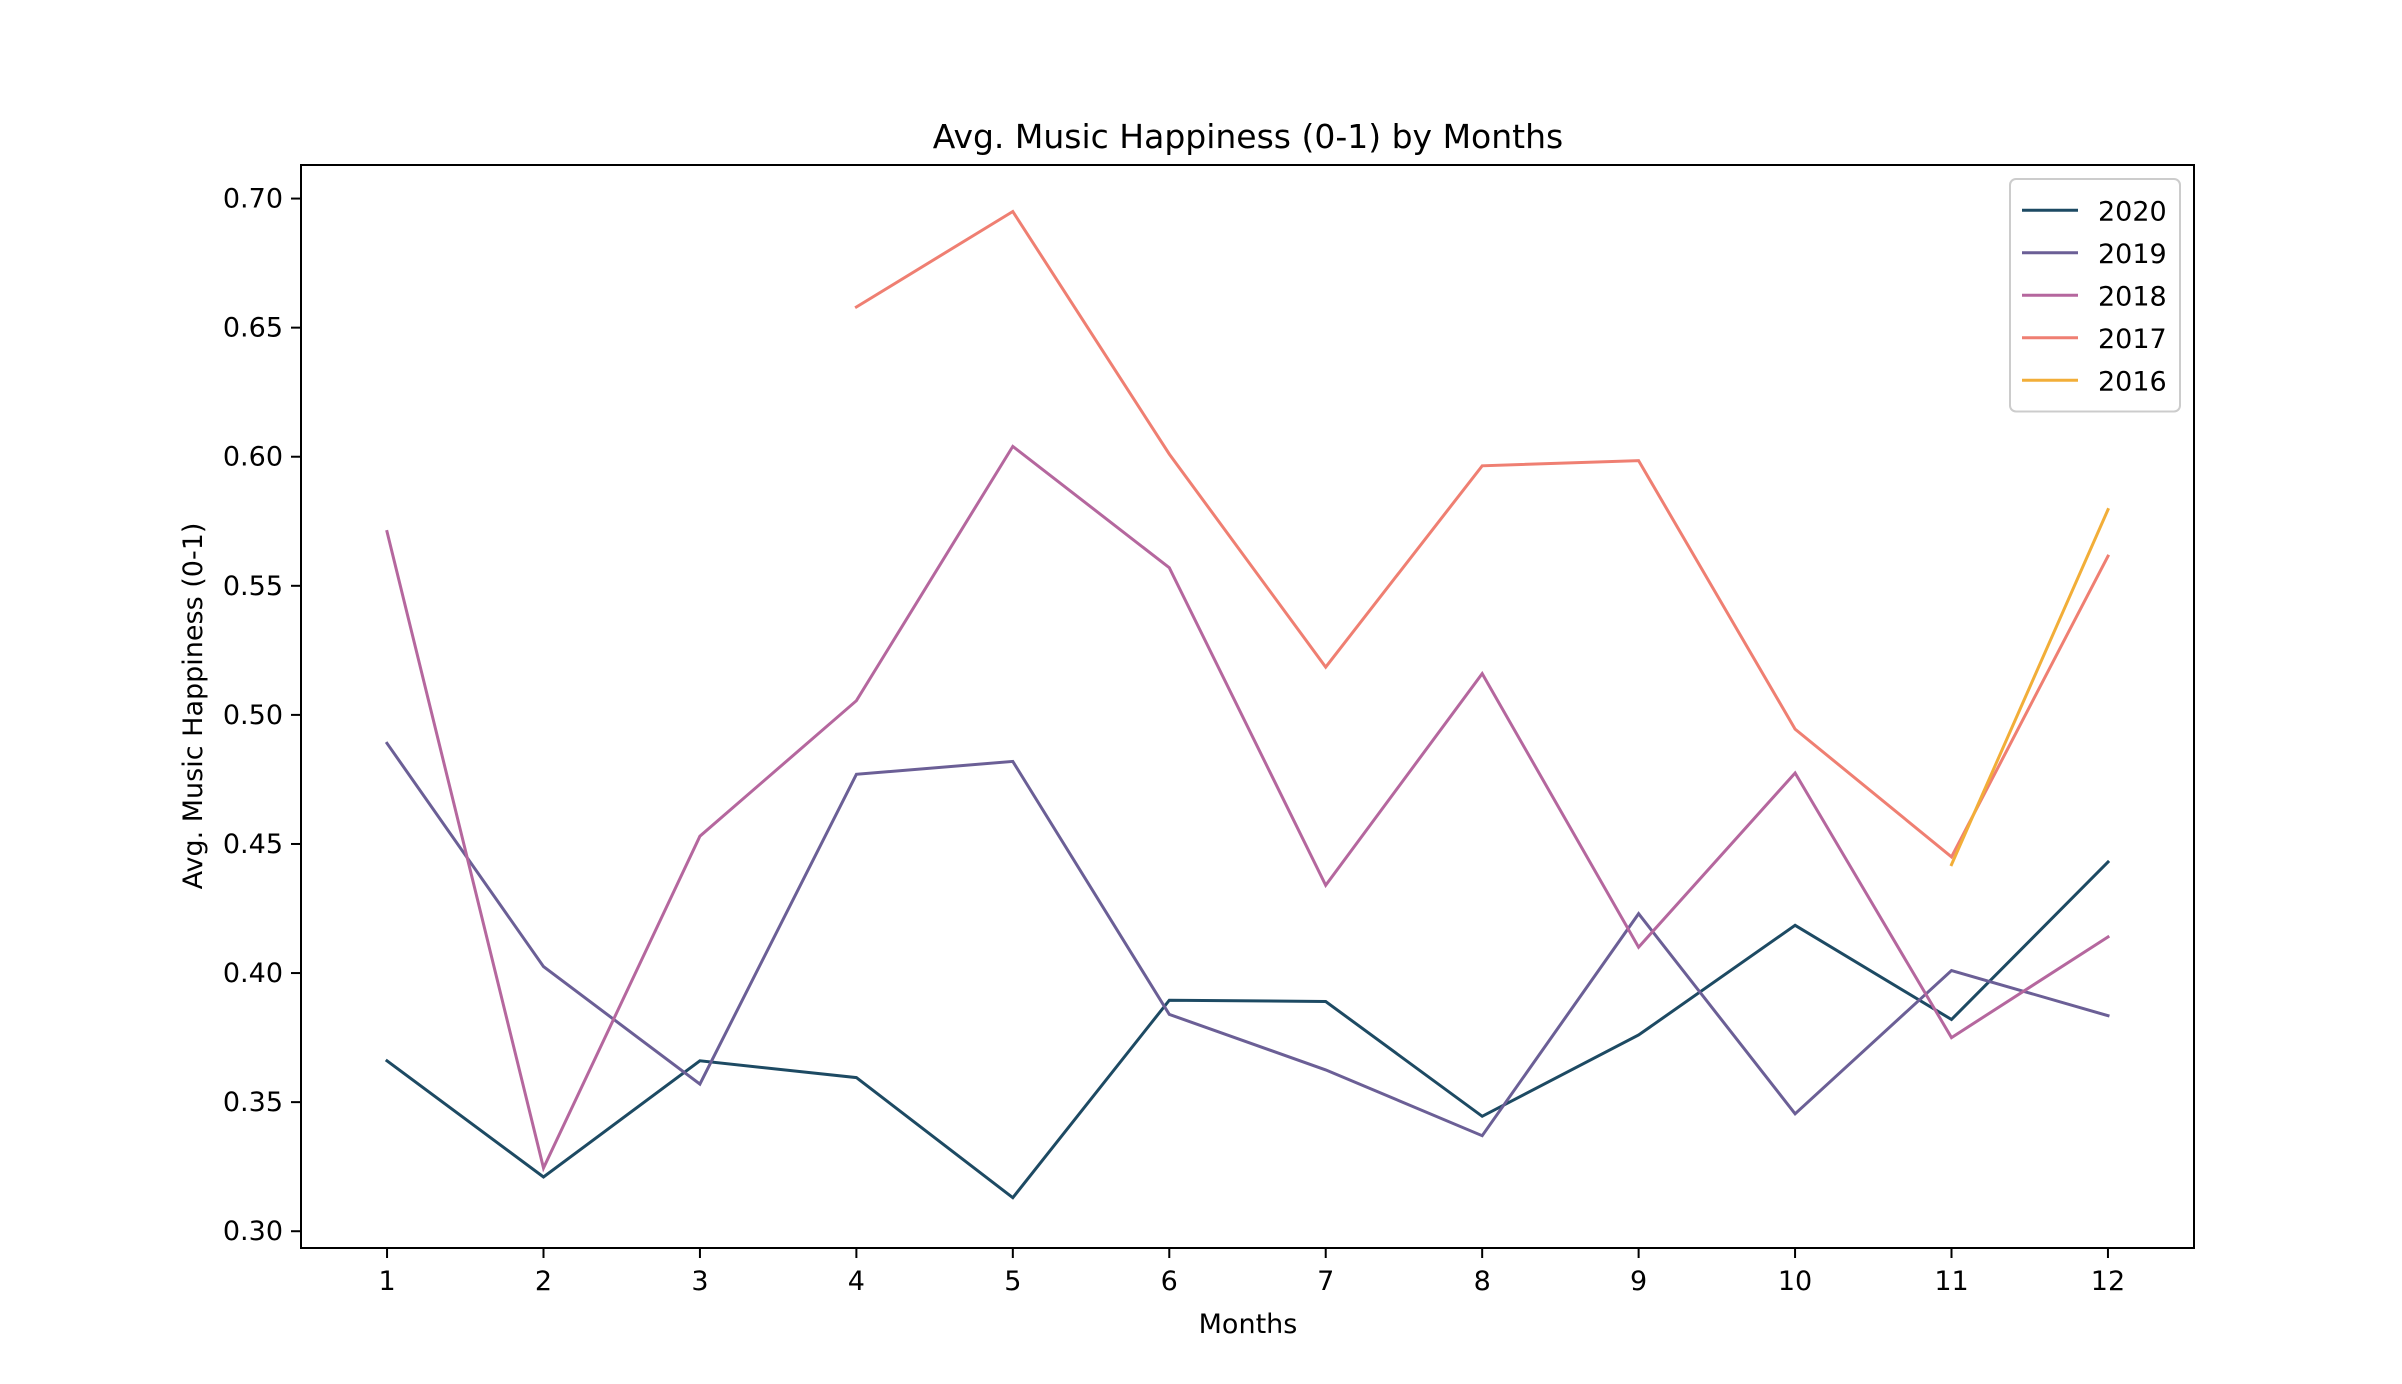 This screenshot has height=1384, width=2402. I want to click on y-tick-label: 0.35, so click(253, 1102).